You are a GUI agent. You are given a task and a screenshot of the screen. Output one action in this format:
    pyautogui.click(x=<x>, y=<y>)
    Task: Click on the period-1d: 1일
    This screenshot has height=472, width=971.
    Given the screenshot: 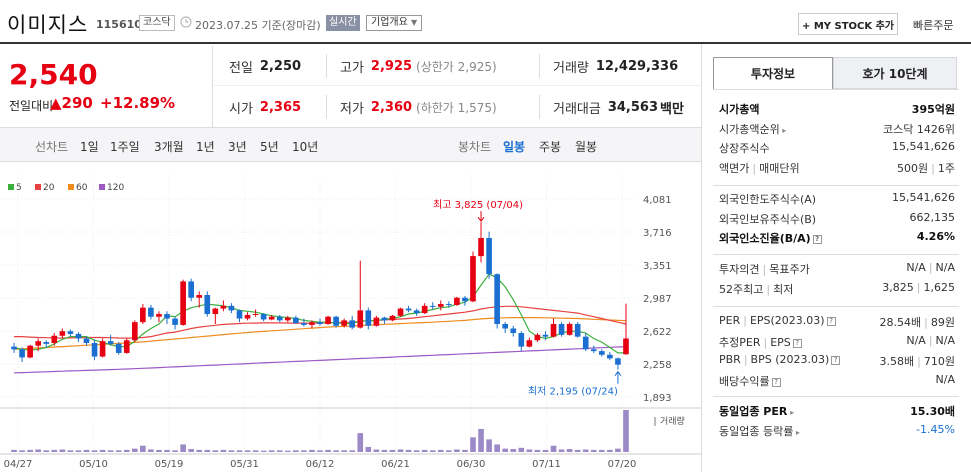 What is the action you would take?
    pyautogui.click(x=89, y=147)
    